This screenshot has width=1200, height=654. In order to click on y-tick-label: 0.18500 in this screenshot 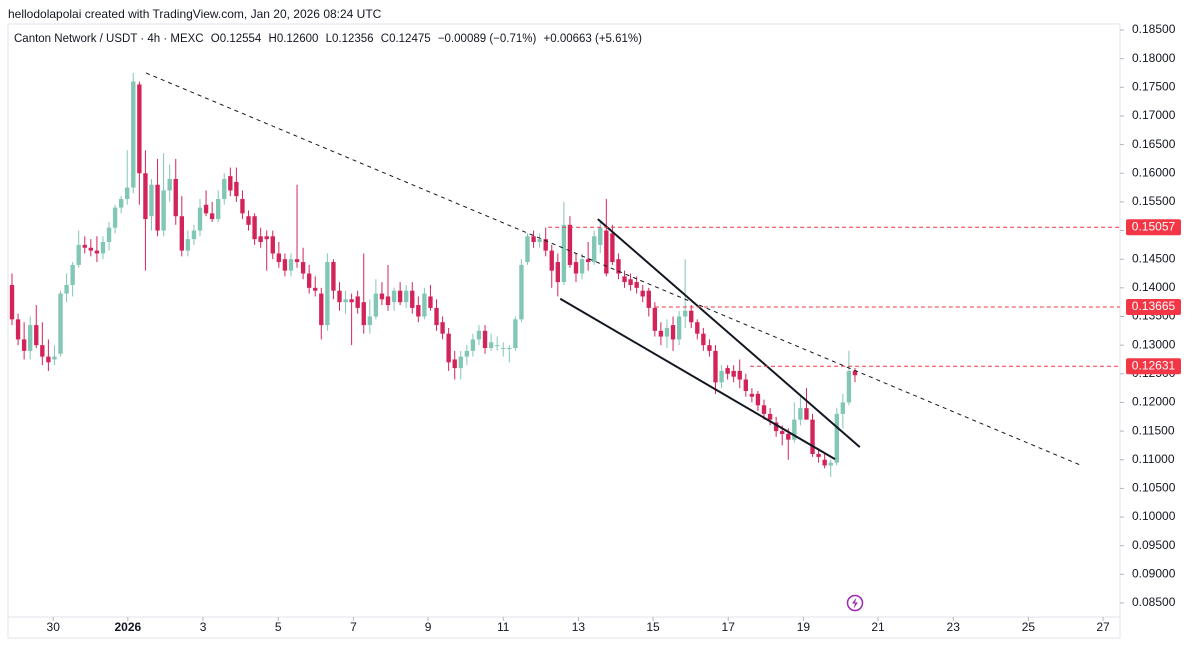, I will do `click(1154, 29)`.